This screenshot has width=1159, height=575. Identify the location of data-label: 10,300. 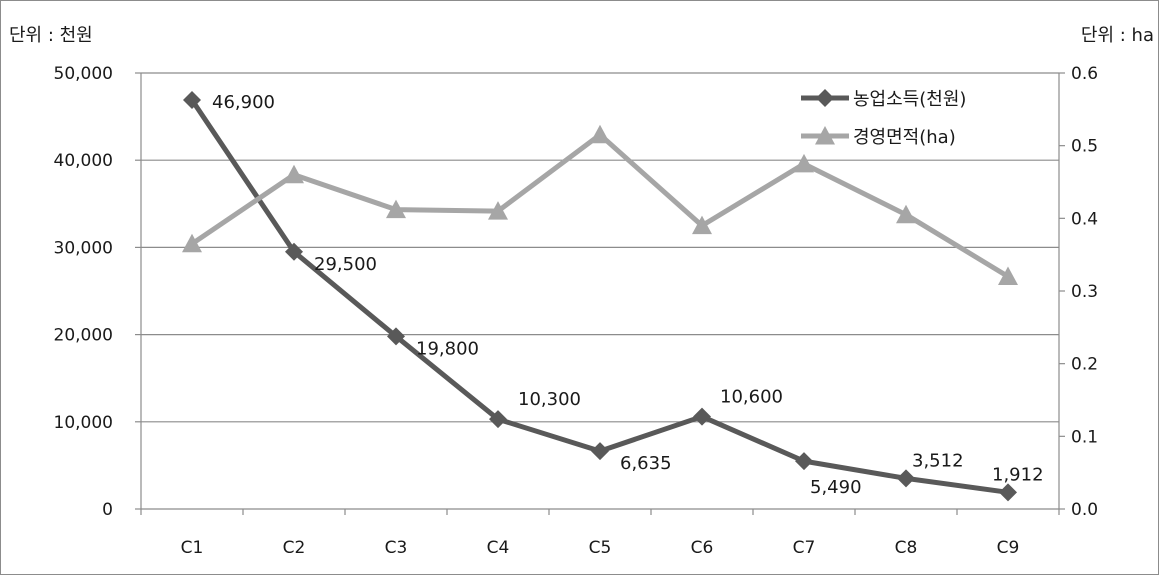
(549, 399).